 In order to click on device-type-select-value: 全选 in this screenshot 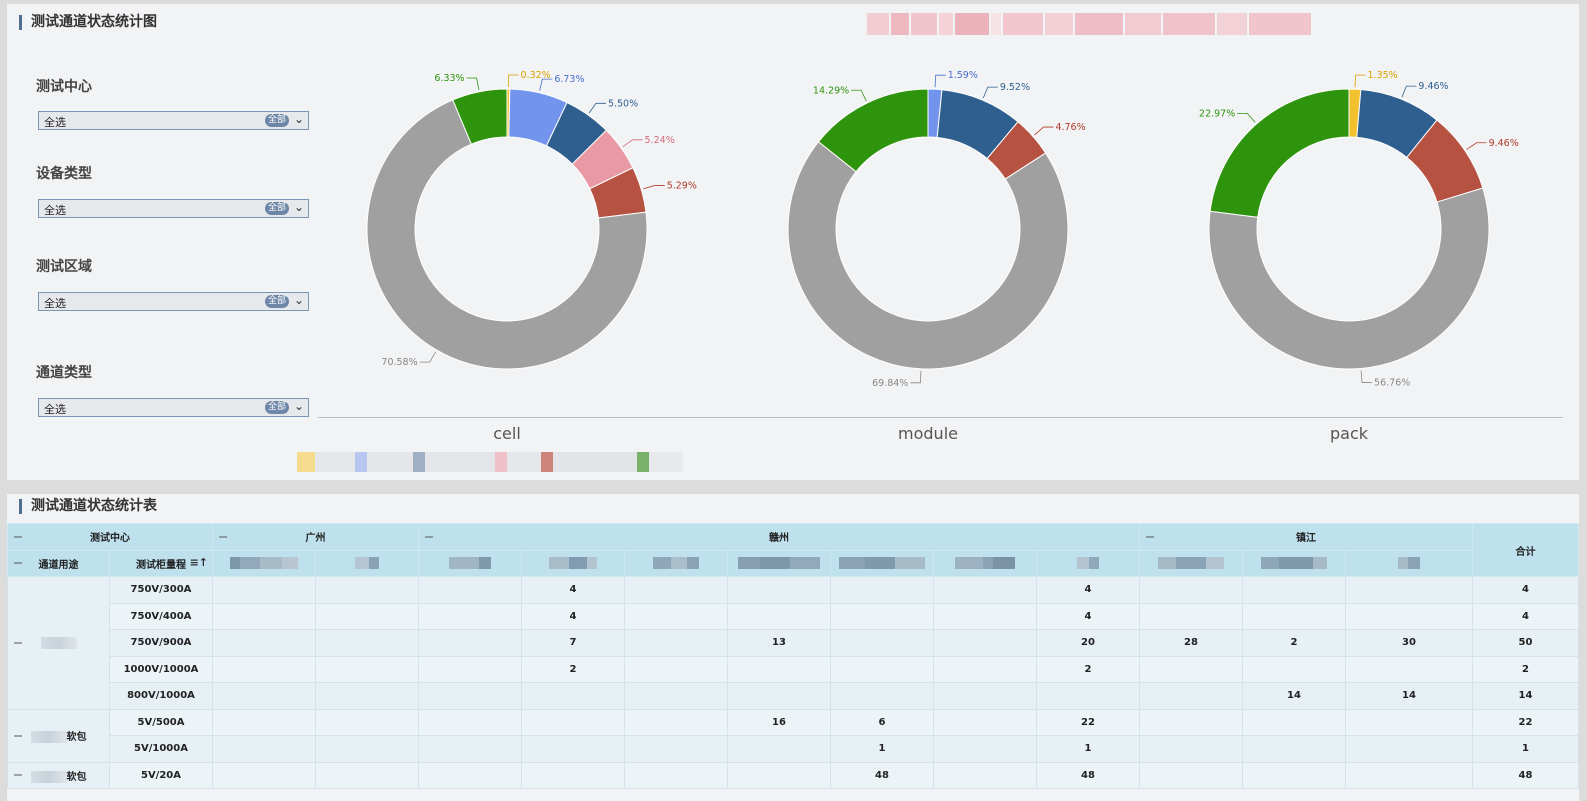, I will do `click(55, 211)`.